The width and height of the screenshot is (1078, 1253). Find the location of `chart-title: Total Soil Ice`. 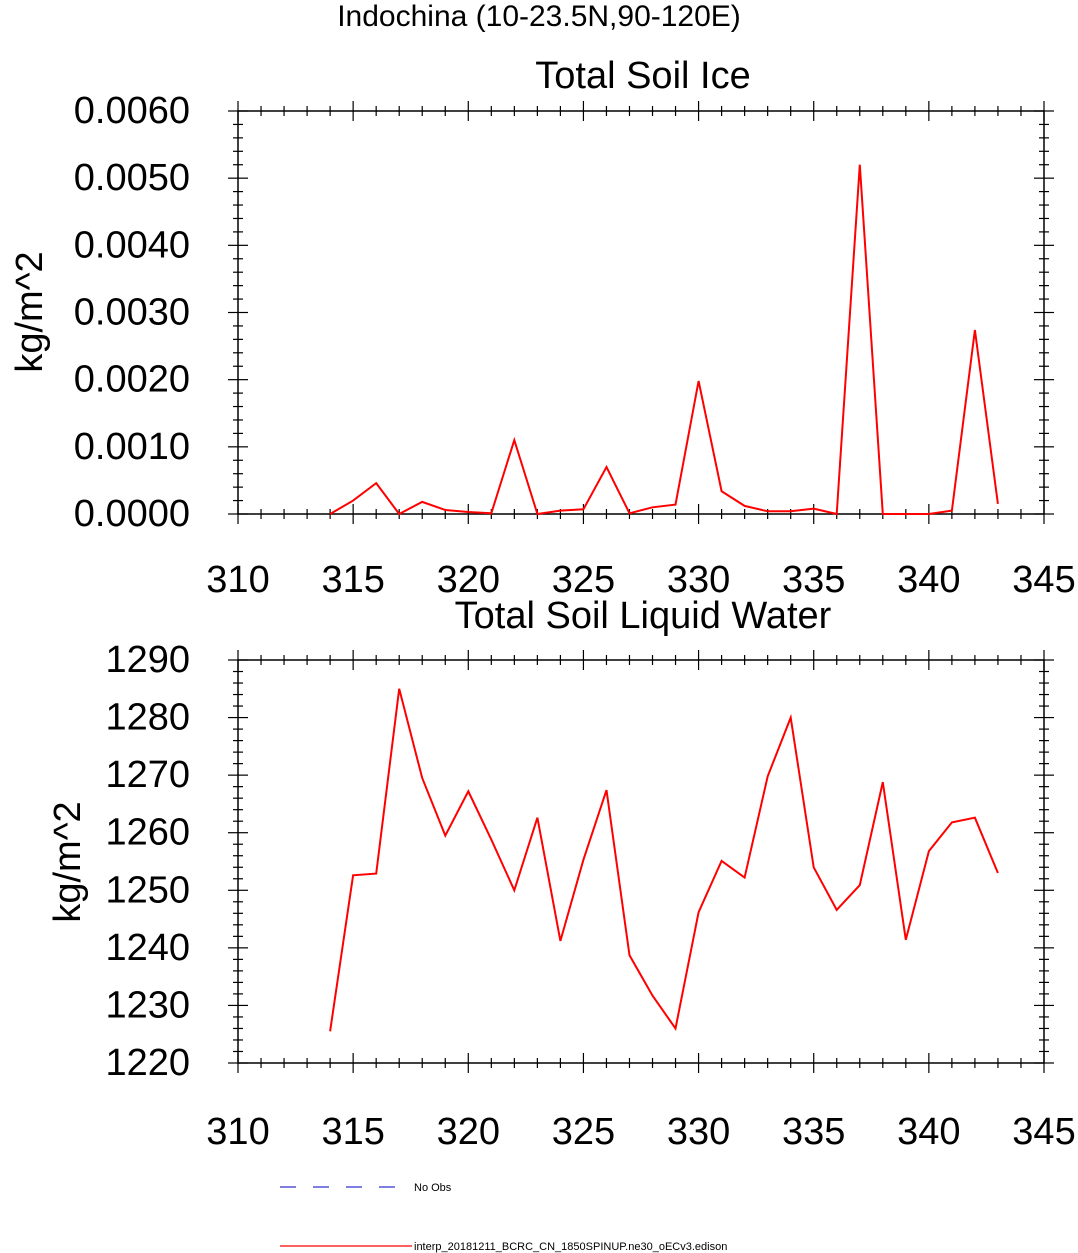

chart-title: Total Soil Ice is located at coordinates (642, 76).